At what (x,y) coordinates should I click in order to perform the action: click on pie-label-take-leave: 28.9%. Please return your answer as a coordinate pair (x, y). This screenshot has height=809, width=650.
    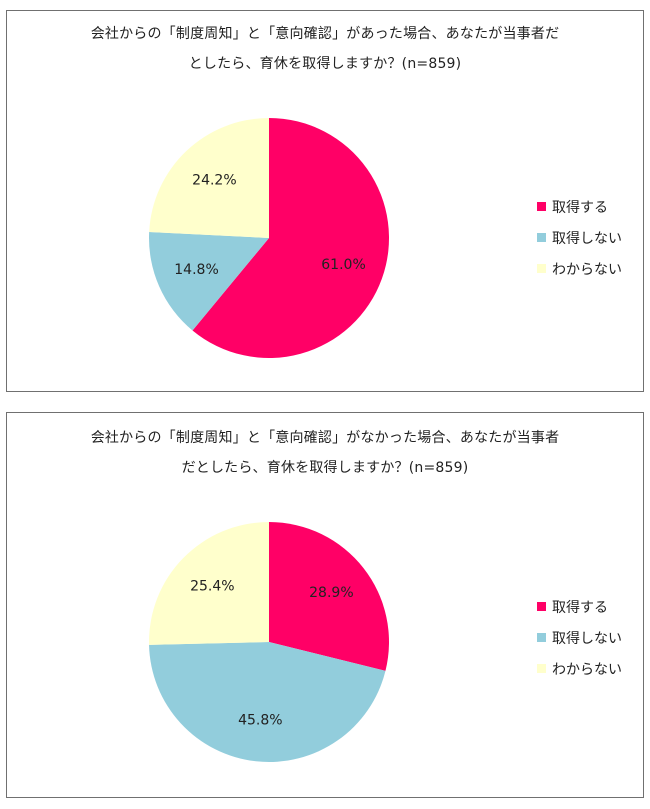
    Looking at the image, I should click on (331, 593).